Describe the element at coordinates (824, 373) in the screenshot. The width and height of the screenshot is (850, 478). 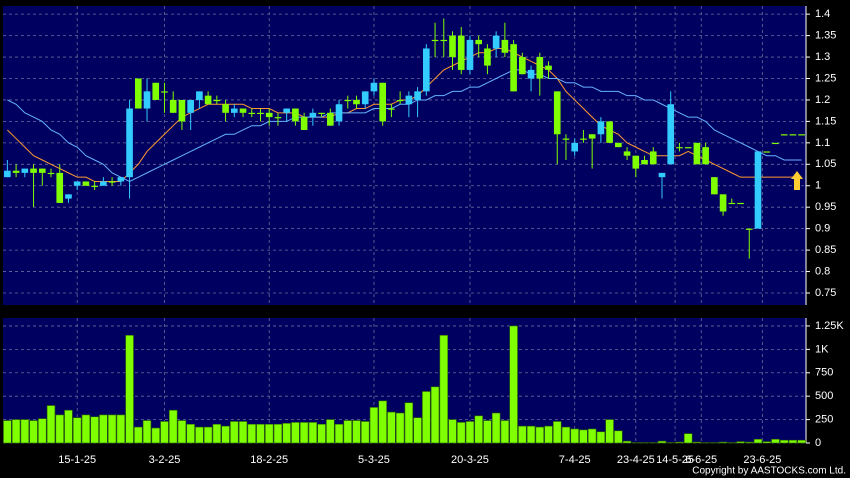
I see `y-tick-label: 750` at that location.